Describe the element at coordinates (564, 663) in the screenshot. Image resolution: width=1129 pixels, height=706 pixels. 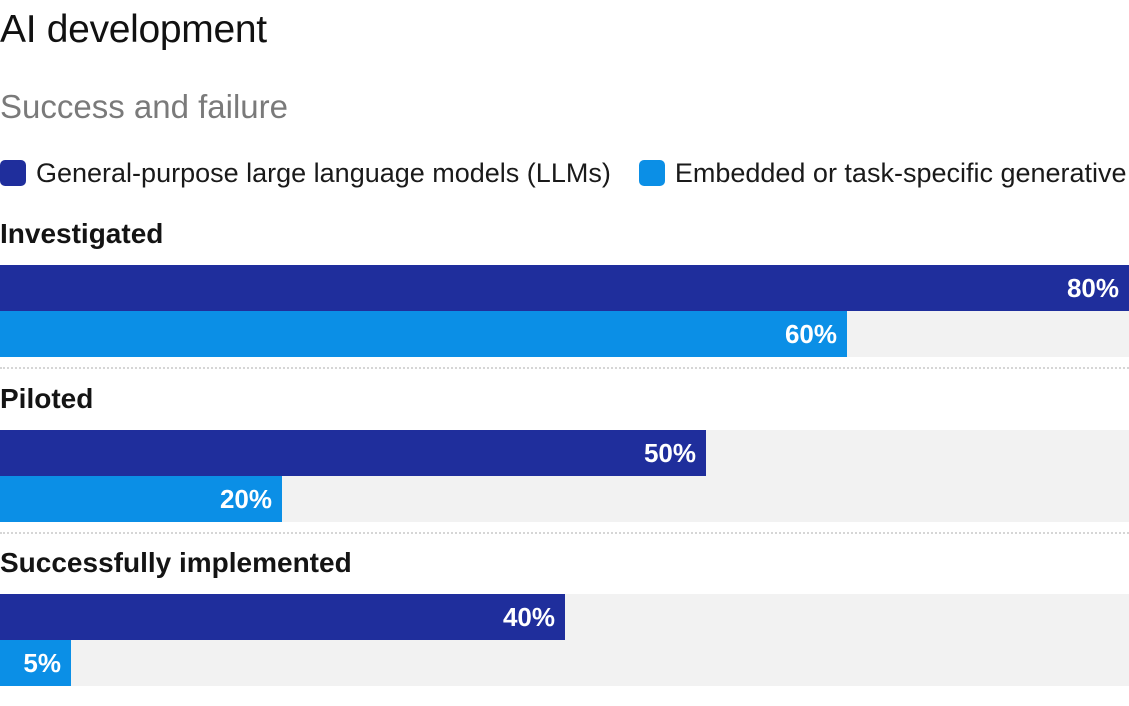
I see `bar-track-successfully-implemented-embedded: 5%` at that location.